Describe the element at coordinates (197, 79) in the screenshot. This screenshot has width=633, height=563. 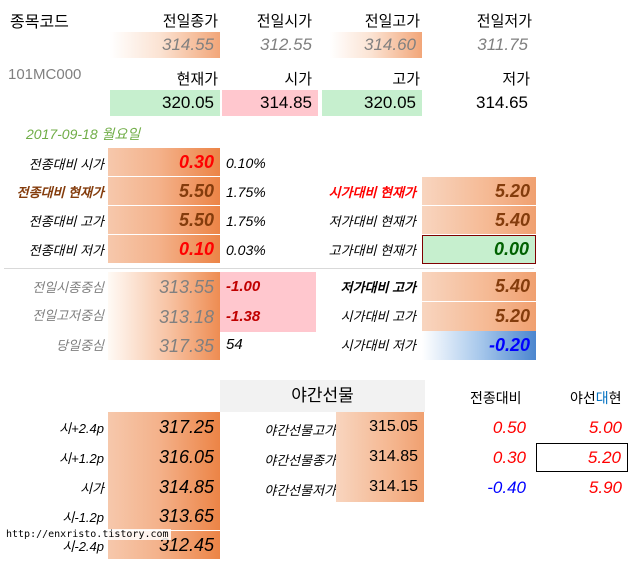
I see `current-header: 현재가` at that location.